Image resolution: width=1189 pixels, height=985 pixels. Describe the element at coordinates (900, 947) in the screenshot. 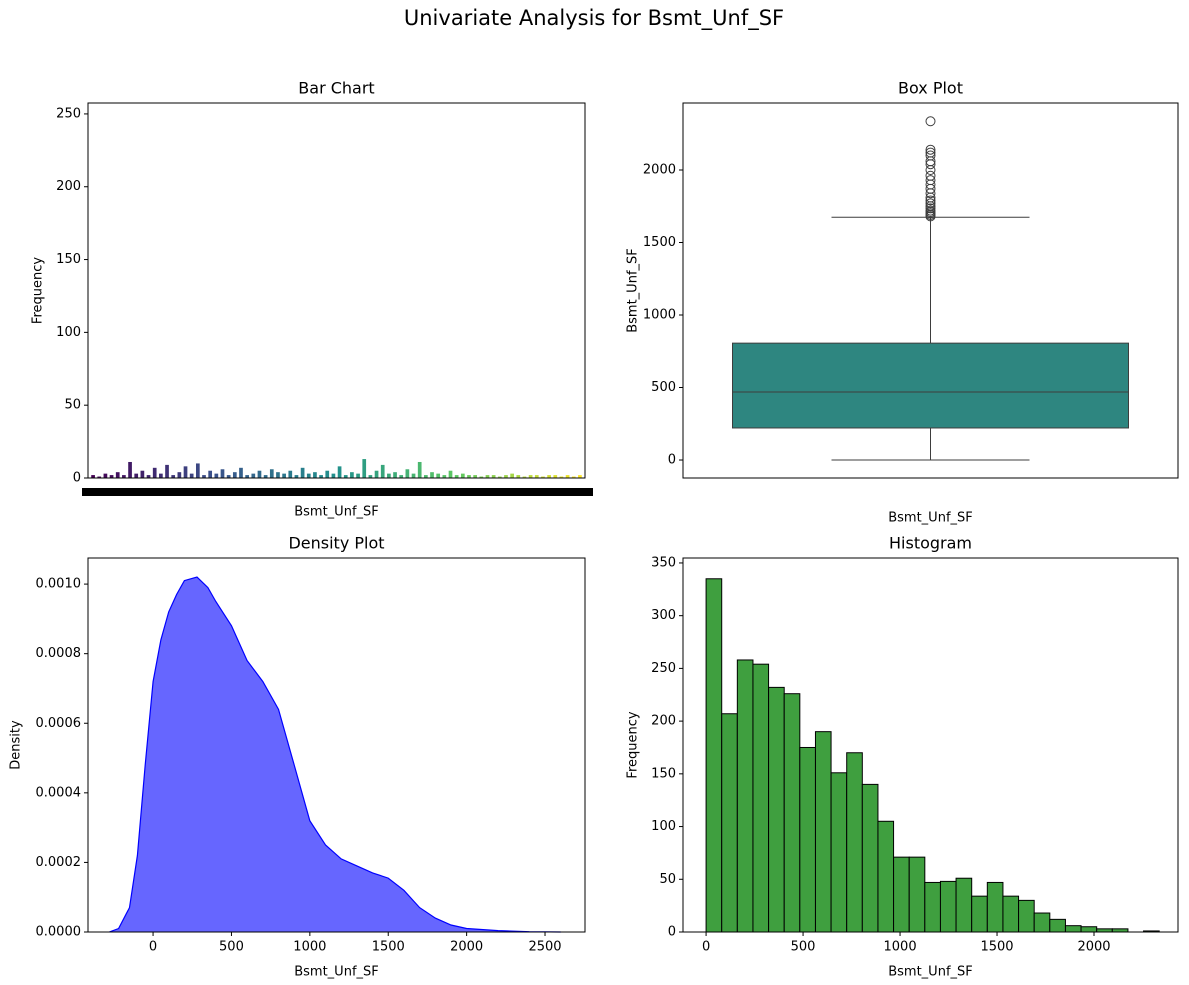

I see `x-tick-label: 1000` at that location.